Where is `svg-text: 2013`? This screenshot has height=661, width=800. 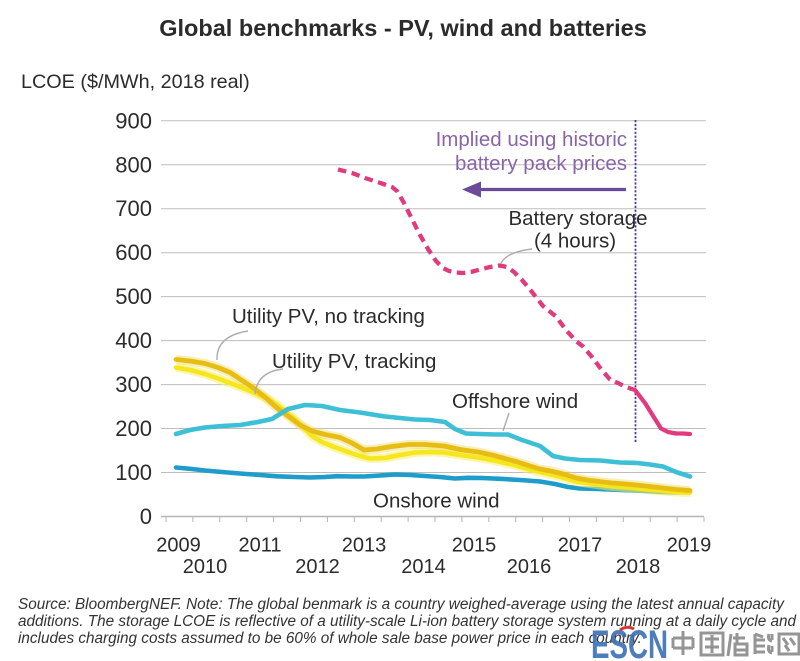
svg-text: 2013 is located at coordinates (364, 546).